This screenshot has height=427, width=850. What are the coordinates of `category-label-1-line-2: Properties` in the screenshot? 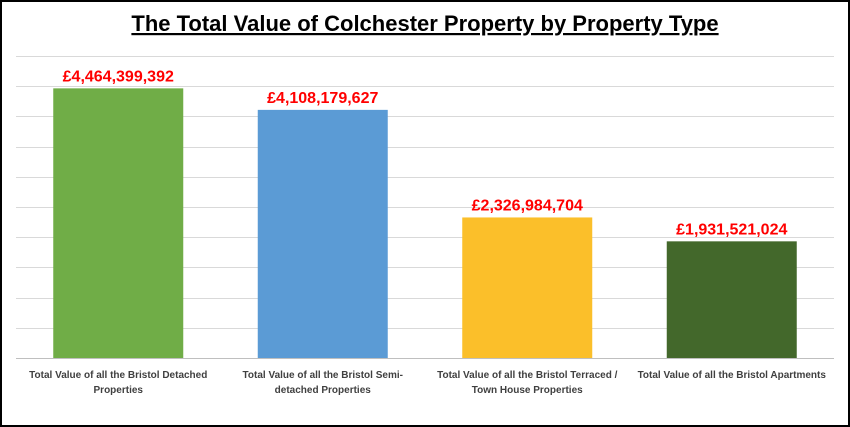 It's located at (119, 390).